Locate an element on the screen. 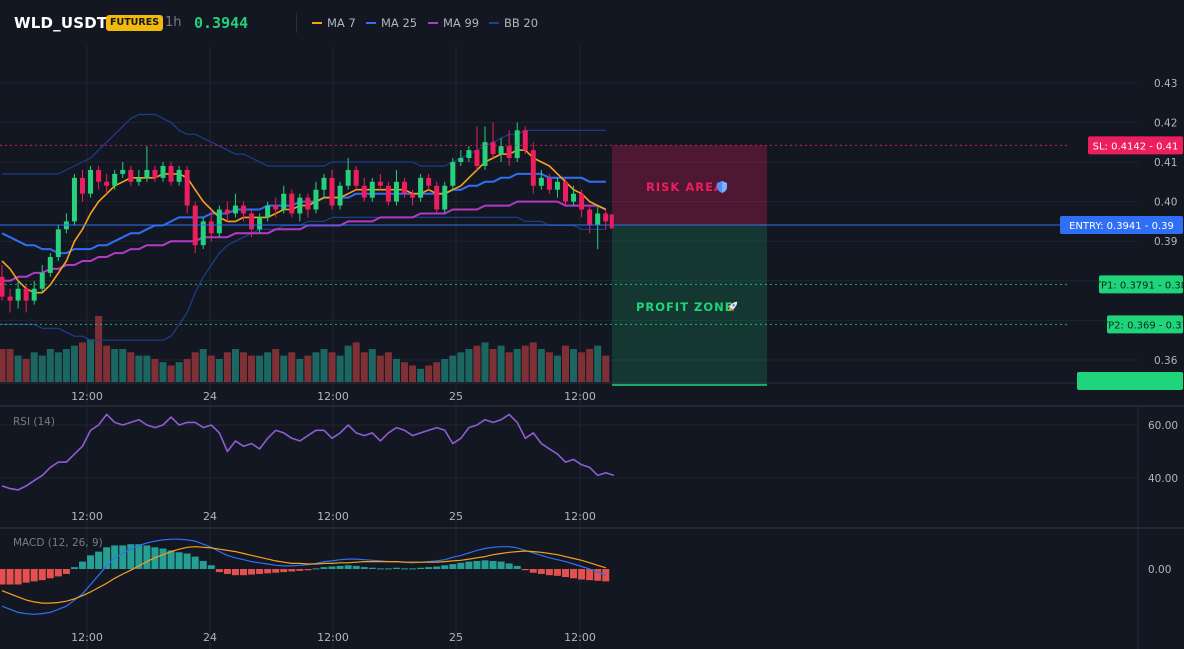 The image size is (1184, 649). price-tick-label: 0.42 is located at coordinates (1165, 123).